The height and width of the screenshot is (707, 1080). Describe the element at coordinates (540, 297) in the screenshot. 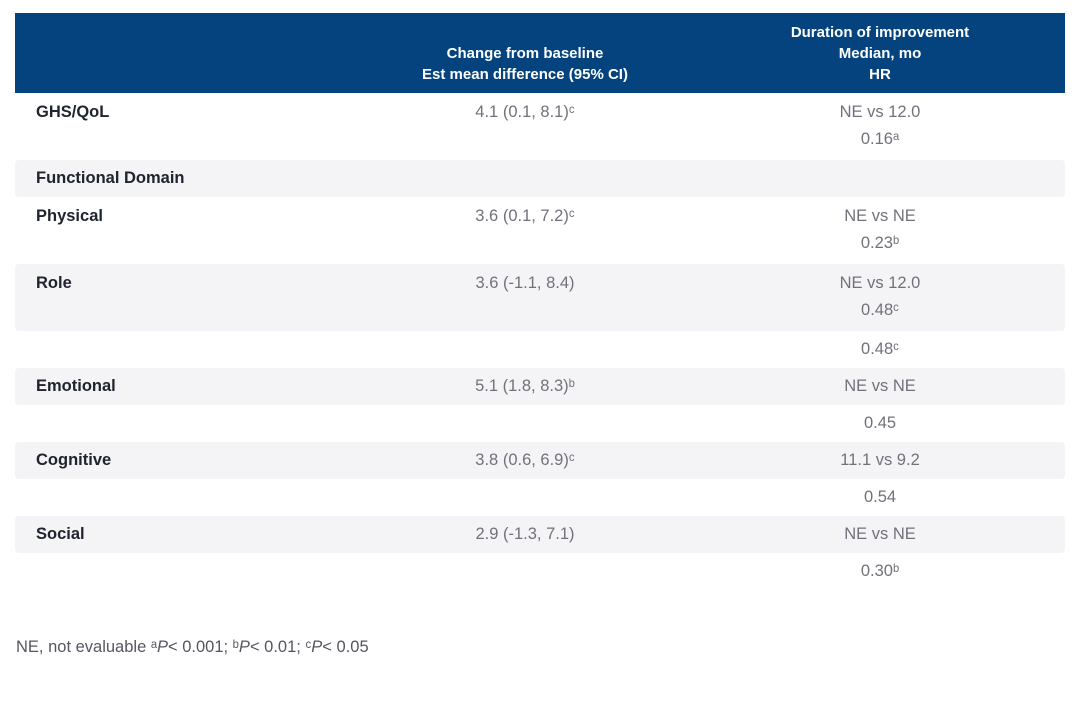

I see `table-row: Role 3.6 (-1.1, 8.4) NE vs 12.0 0.48ᶜ` at that location.